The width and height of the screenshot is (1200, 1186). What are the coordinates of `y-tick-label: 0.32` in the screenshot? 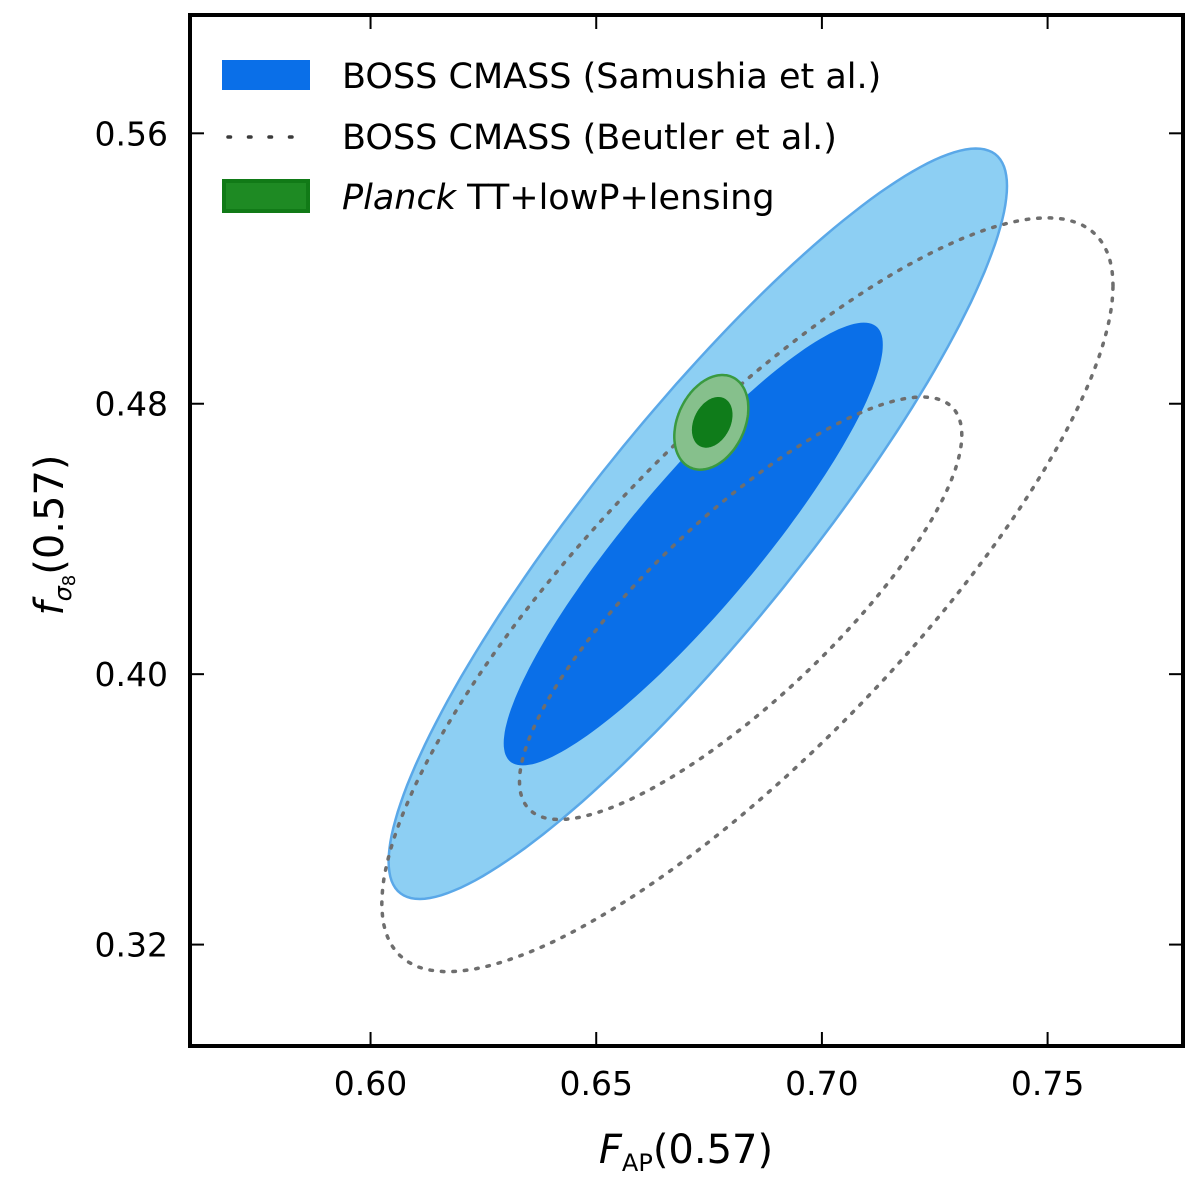 It's located at (131, 945).